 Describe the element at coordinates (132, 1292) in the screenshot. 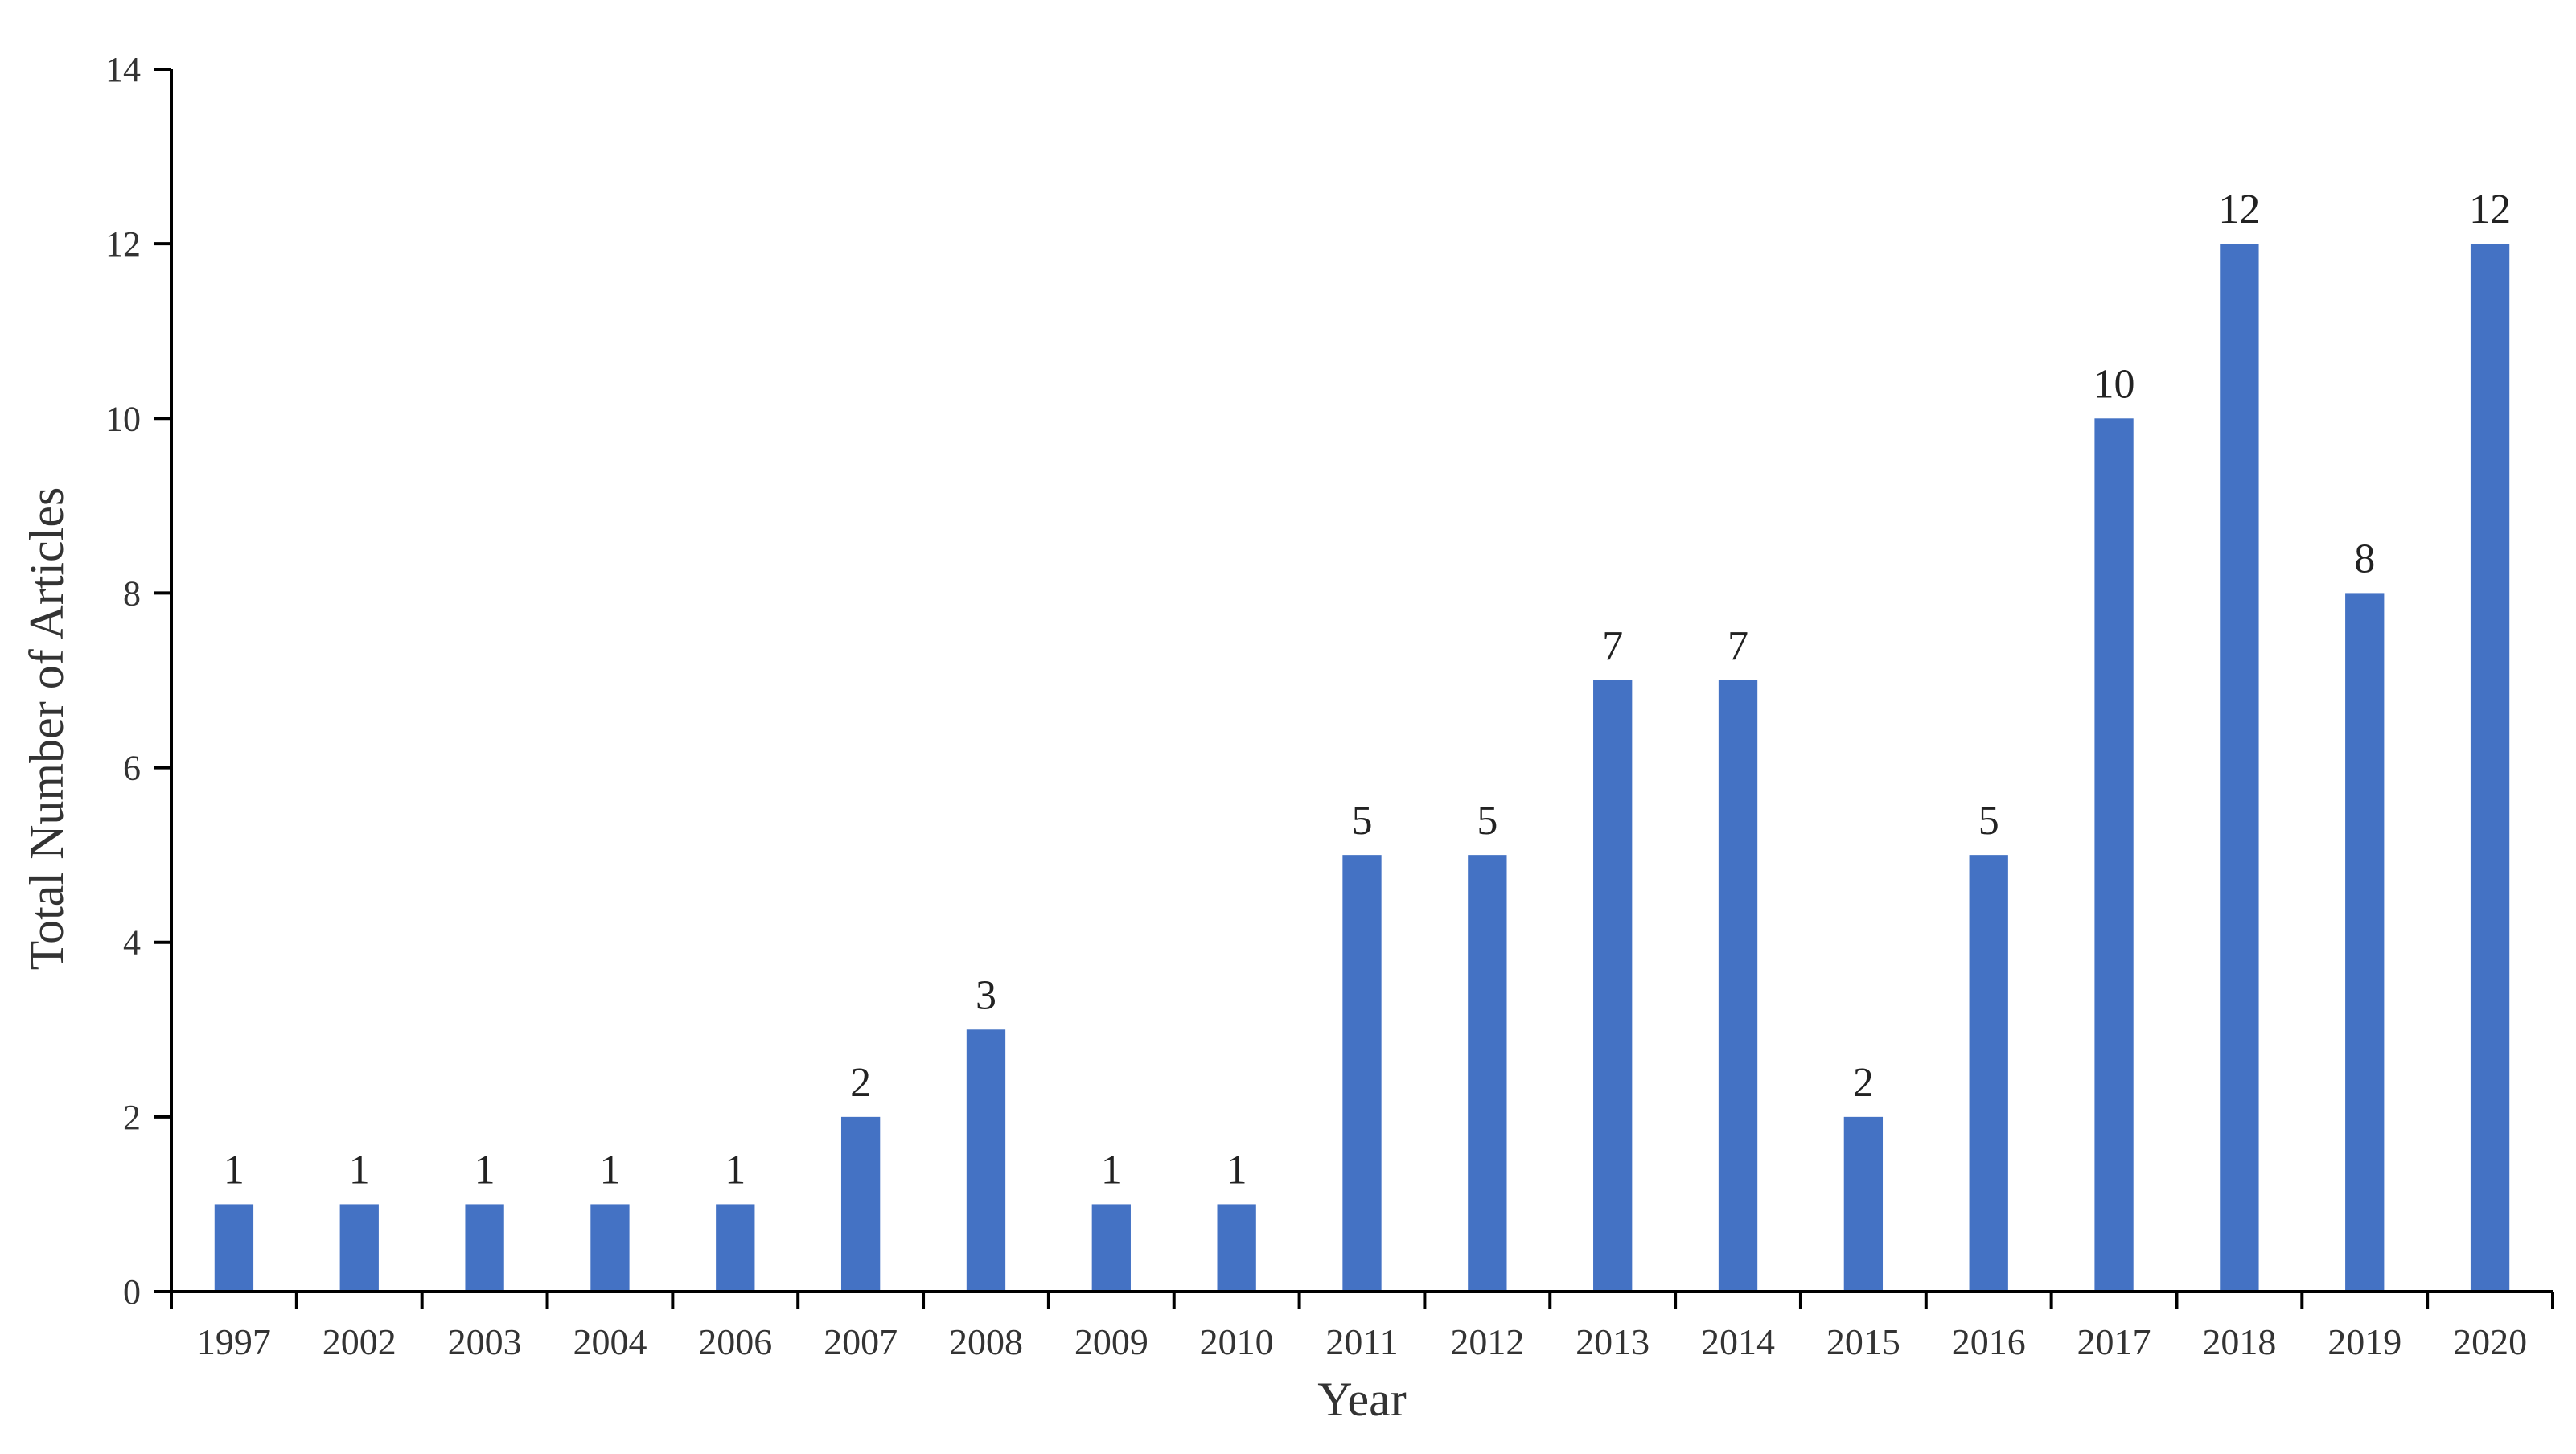

I see `y-tick-label: 0` at that location.